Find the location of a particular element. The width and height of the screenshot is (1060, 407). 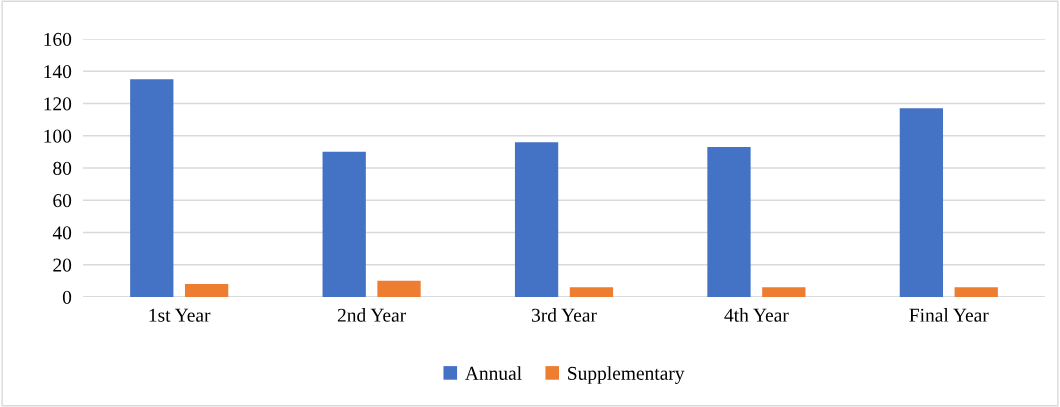

y-tick-label: 40 is located at coordinates (62, 233).